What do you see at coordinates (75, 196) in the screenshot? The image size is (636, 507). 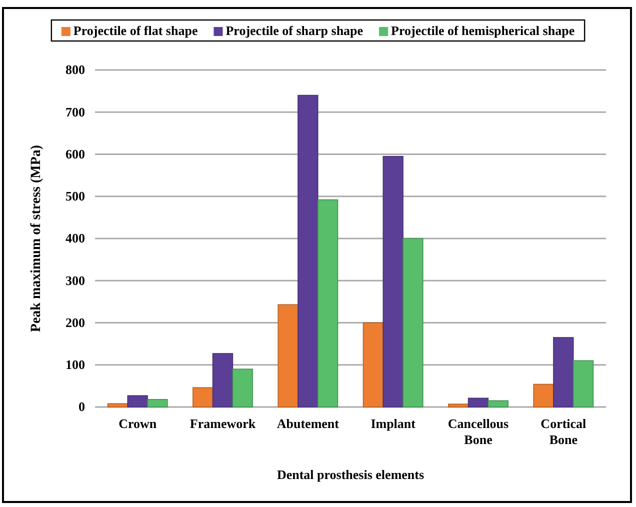 I see `y-tick-label: 500` at bounding box center [75, 196].